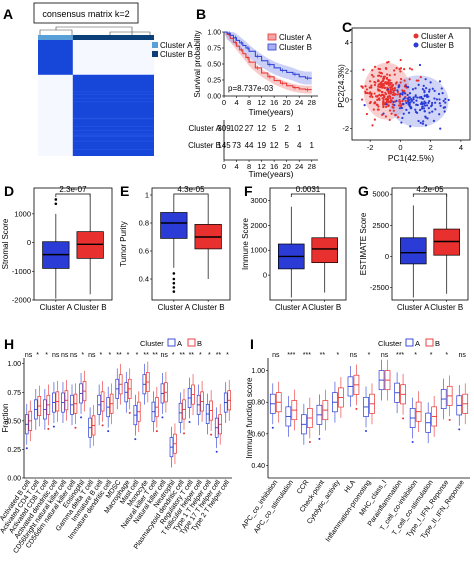 This screenshot has width=474, height=565. What do you see at coordinates (416, 36) in the screenshot?
I see `pca-legend-dot-a` at bounding box center [416, 36].